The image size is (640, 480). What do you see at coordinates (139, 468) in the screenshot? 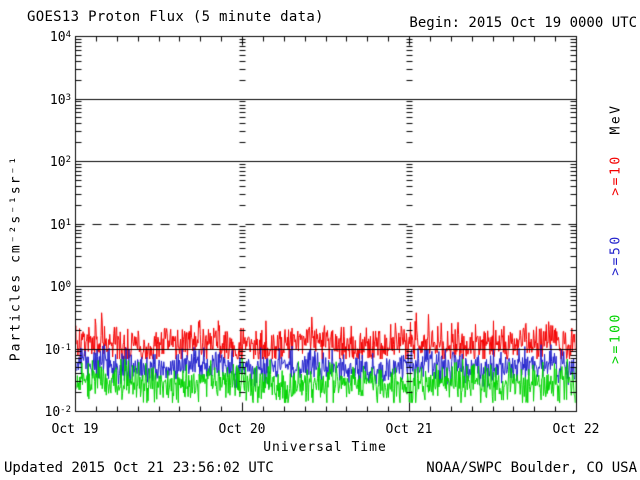
I see `updated-timestamp: Updated 2015 Oct 21 23:56:02 UTC` at bounding box center [139, 468].